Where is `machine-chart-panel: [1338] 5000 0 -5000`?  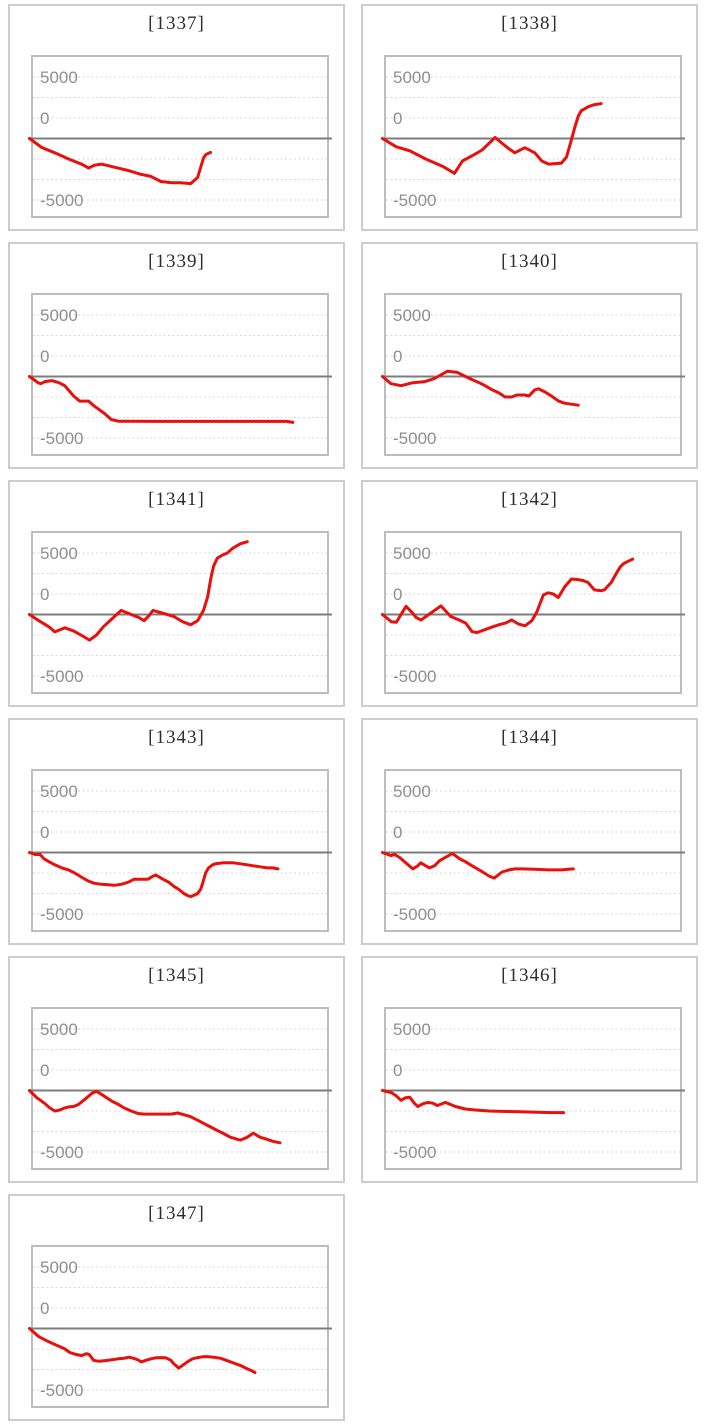 machine-chart-panel: [1338] 5000 0 -5000 is located at coordinates (529, 117).